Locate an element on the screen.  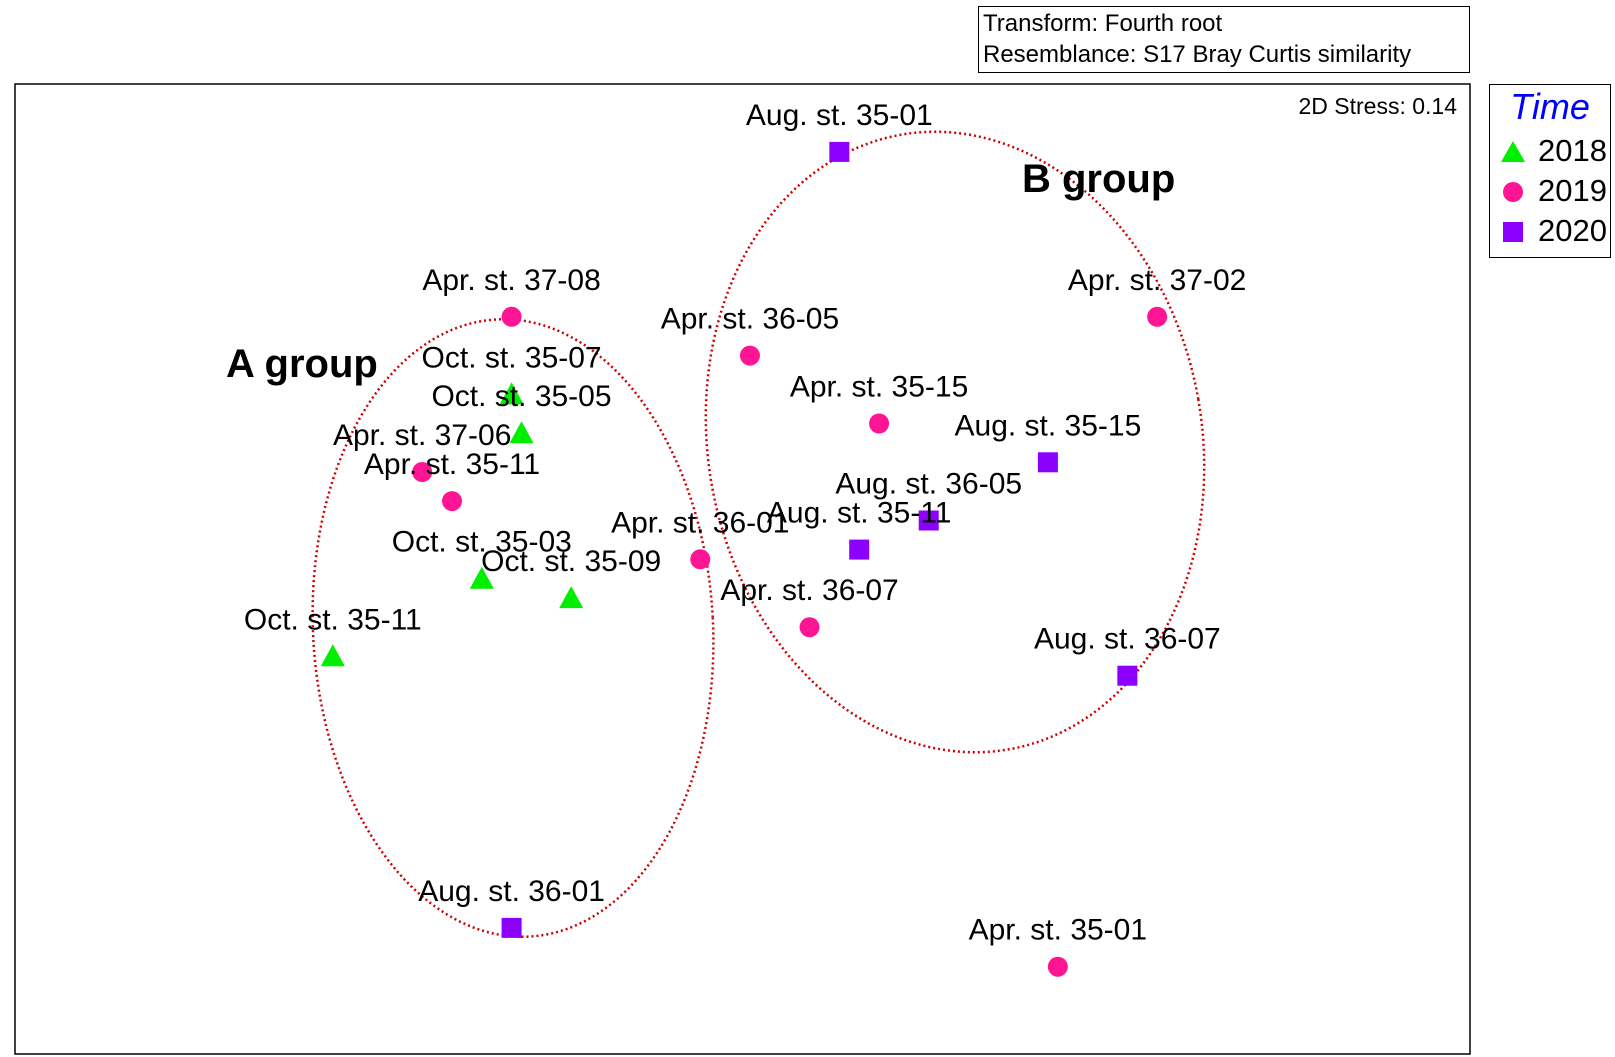
point-label: Apr. st. 35-11 is located at coordinates (452, 464).